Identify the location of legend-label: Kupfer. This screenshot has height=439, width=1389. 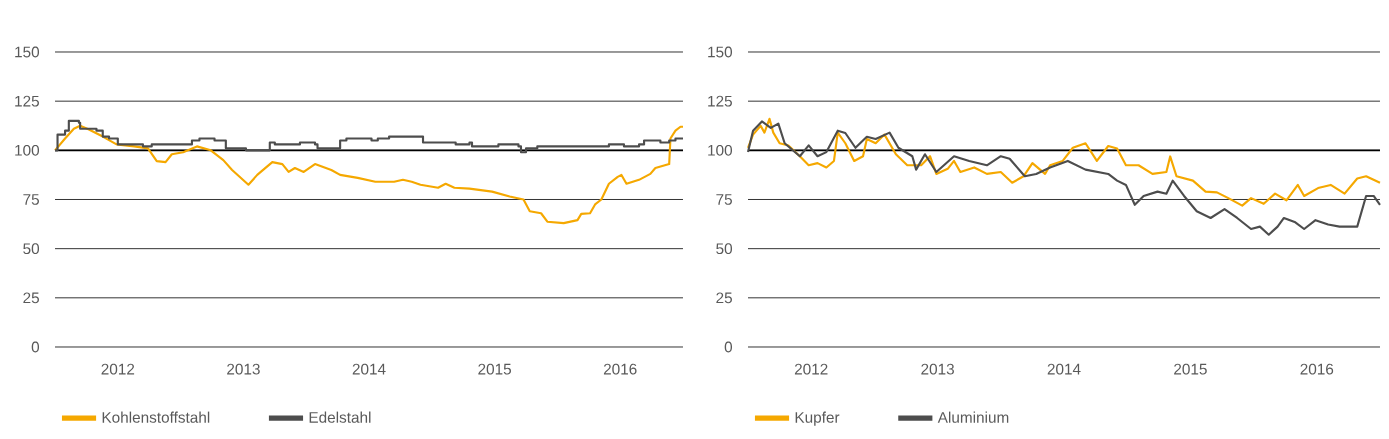
(817, 418).